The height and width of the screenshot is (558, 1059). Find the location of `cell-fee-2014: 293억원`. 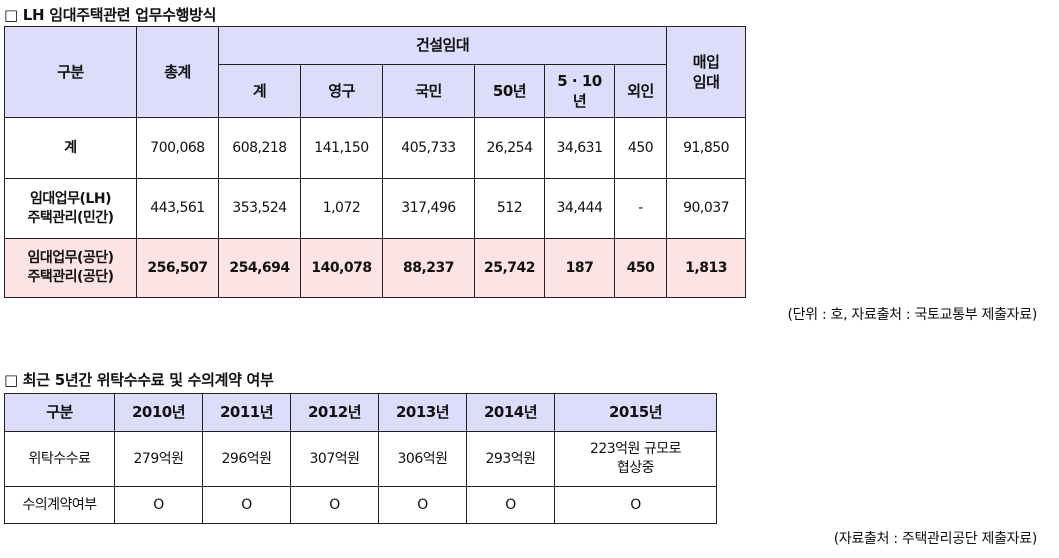

cell-fee-2014: 293억원 is located at coordinates (510, 459).